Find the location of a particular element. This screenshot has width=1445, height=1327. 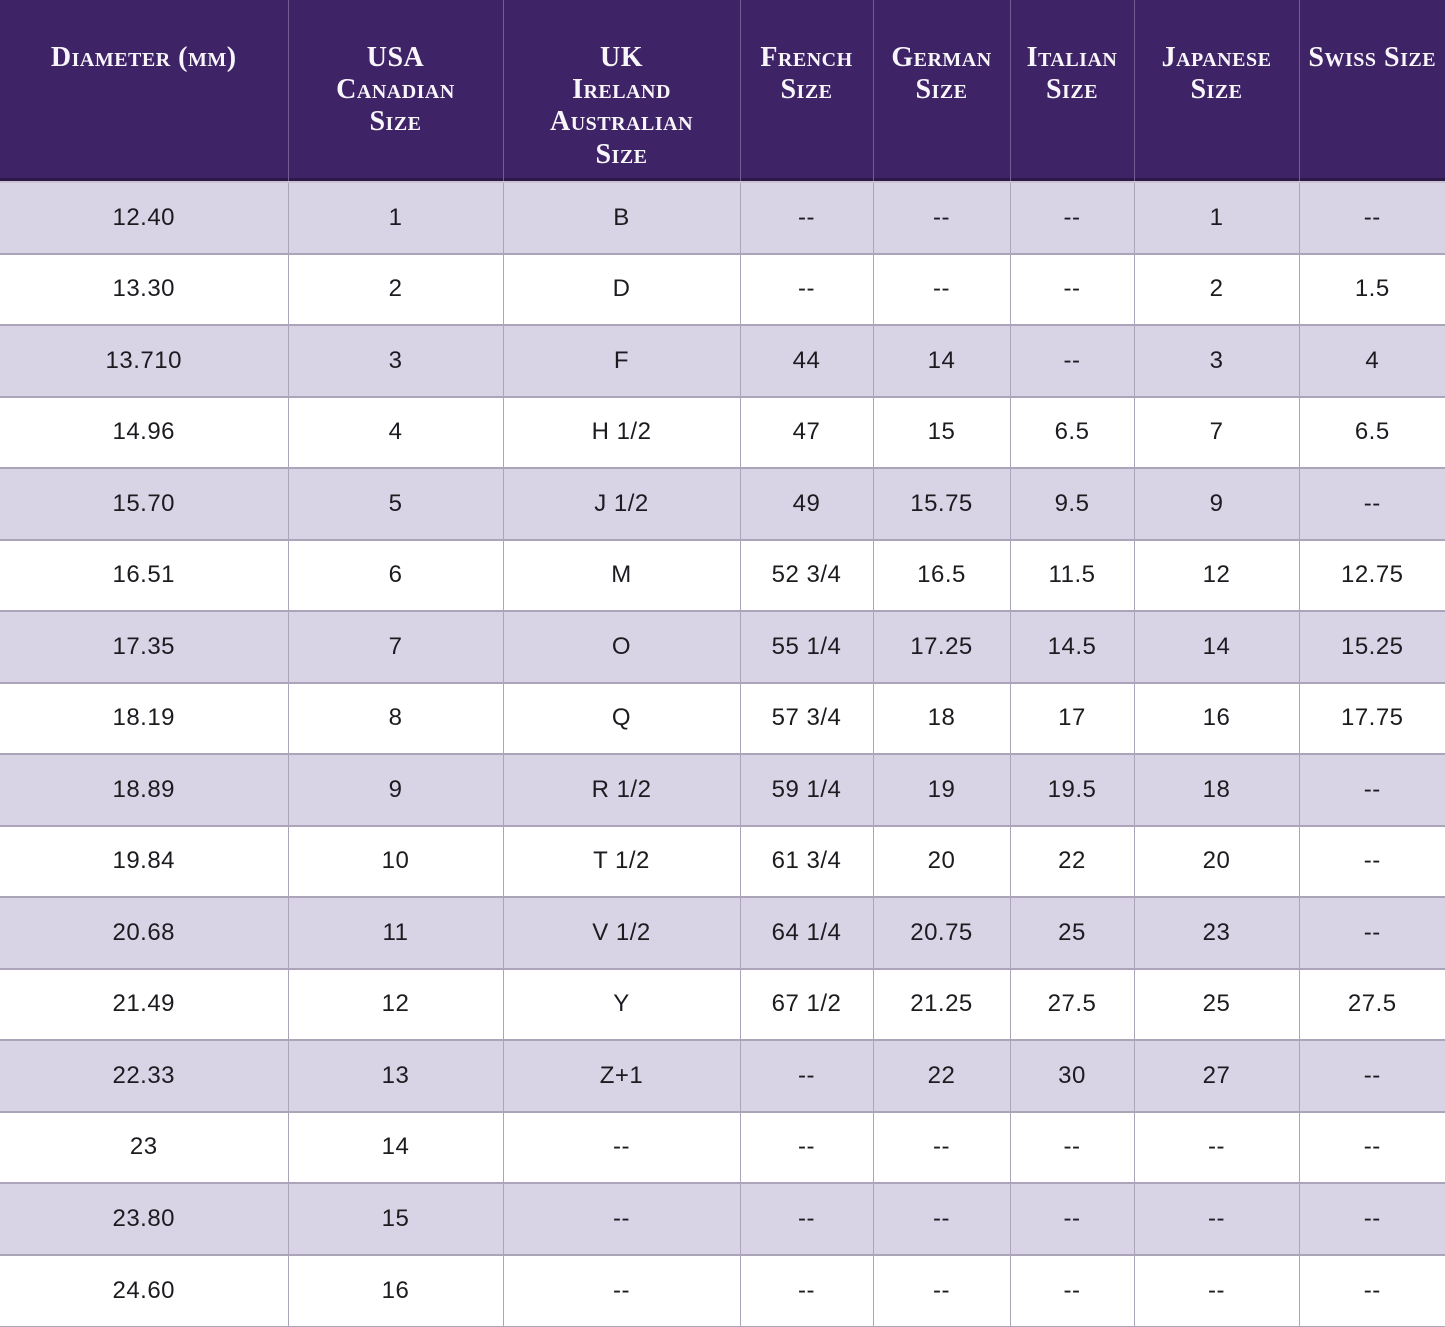

cell-diameter-mm: 19.84 is located at coordinates (144, 861).